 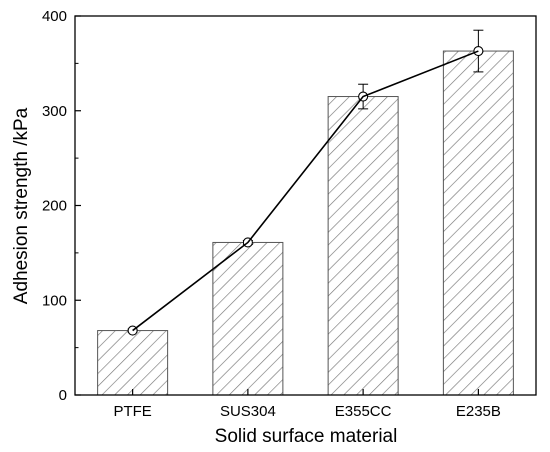 I want to click on x-tick-label: SUS304, so click(x=248, y=411).